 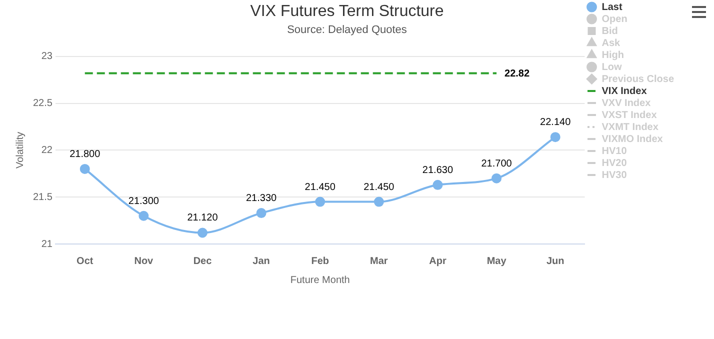 What do you see at coordinates (262, 198) in the screenshot?
I see `data-label: 21.330` at bounding box center [262, 198].